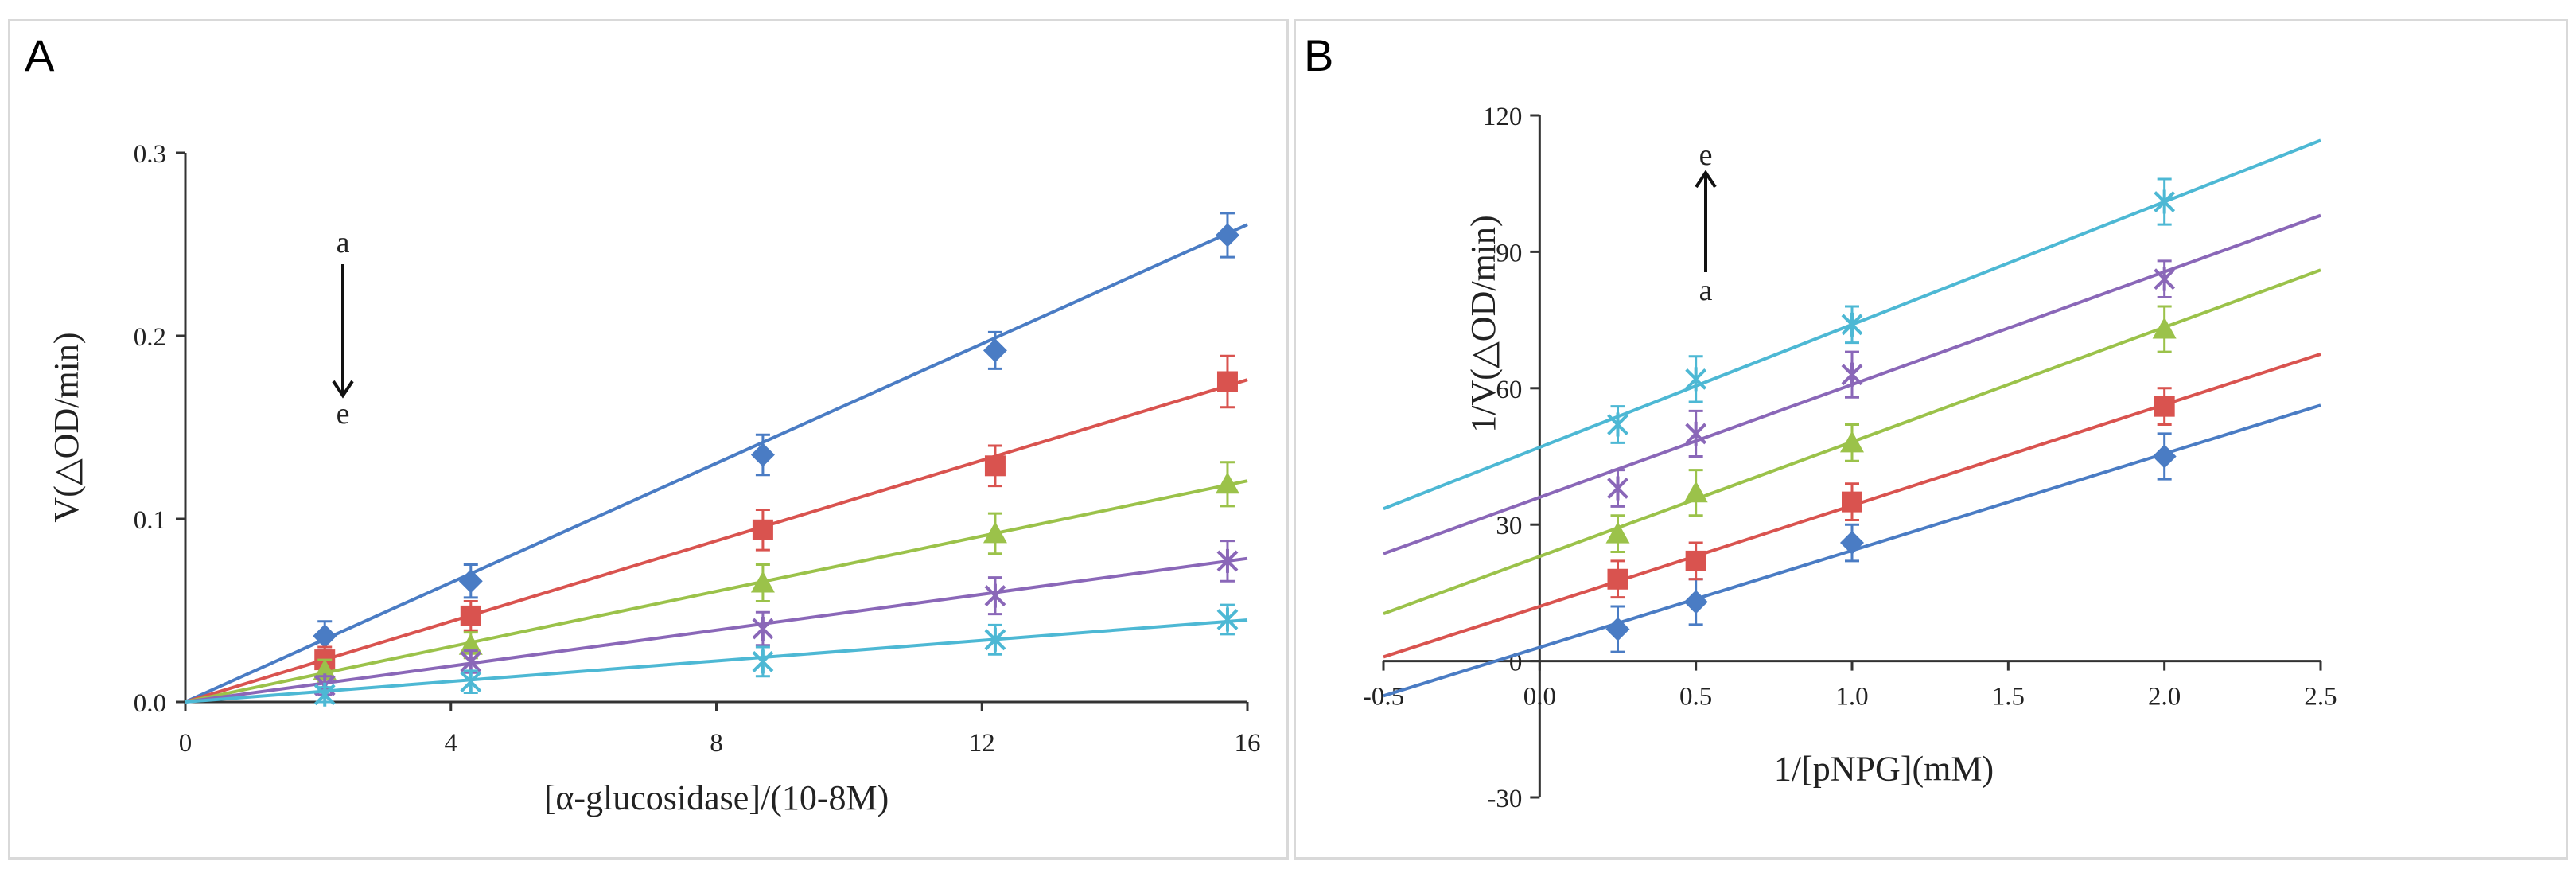  Describe the element at coordinates (1505, 799) in the screenshot. I see `y-tick-label-b: -30` at that location.